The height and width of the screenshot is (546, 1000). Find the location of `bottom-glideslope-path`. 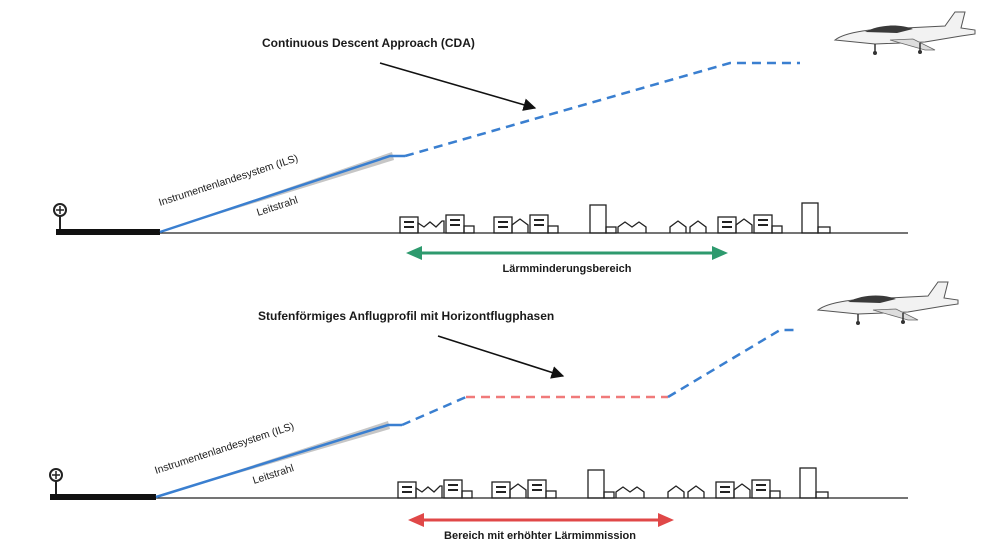

bottom-glideslope-path is located at coordinates (278, 461).